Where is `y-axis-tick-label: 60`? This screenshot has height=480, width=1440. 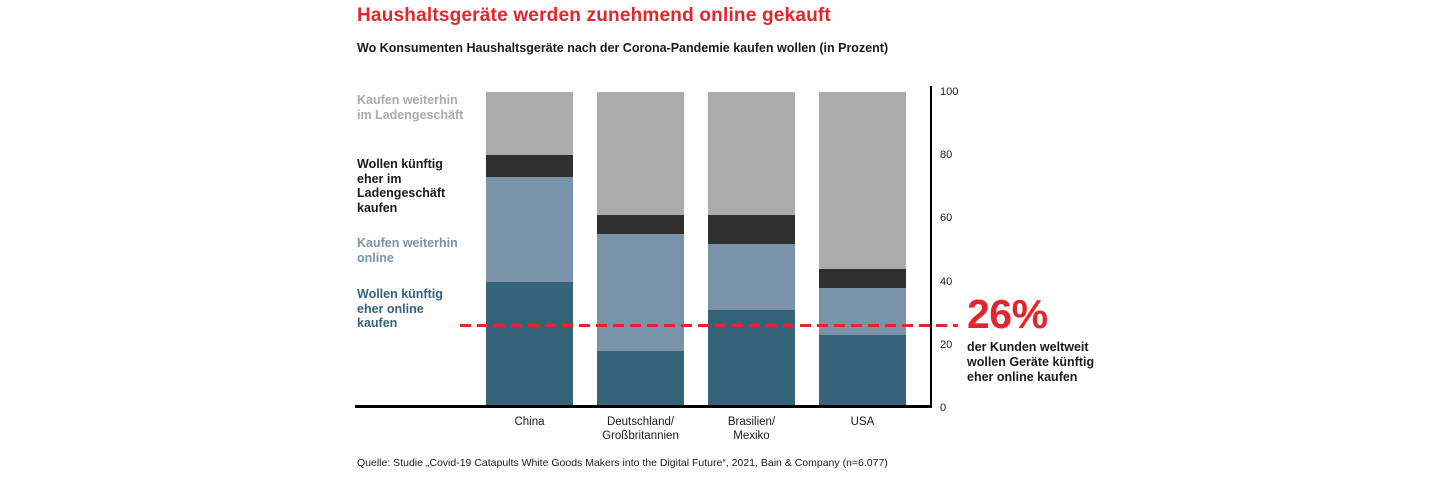 y-axis-tick-label: 60 is located at coordinates (946, 218).